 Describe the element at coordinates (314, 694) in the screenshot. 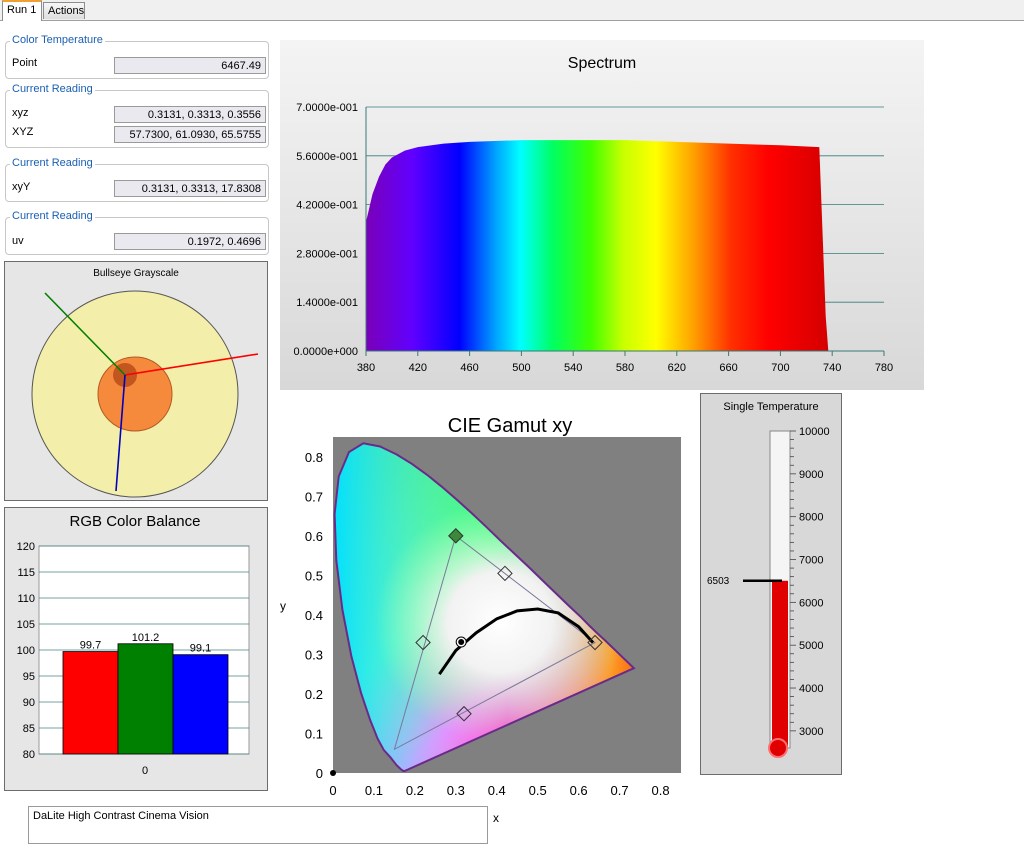

I see `cie-y-tick: 0.2` at that location.